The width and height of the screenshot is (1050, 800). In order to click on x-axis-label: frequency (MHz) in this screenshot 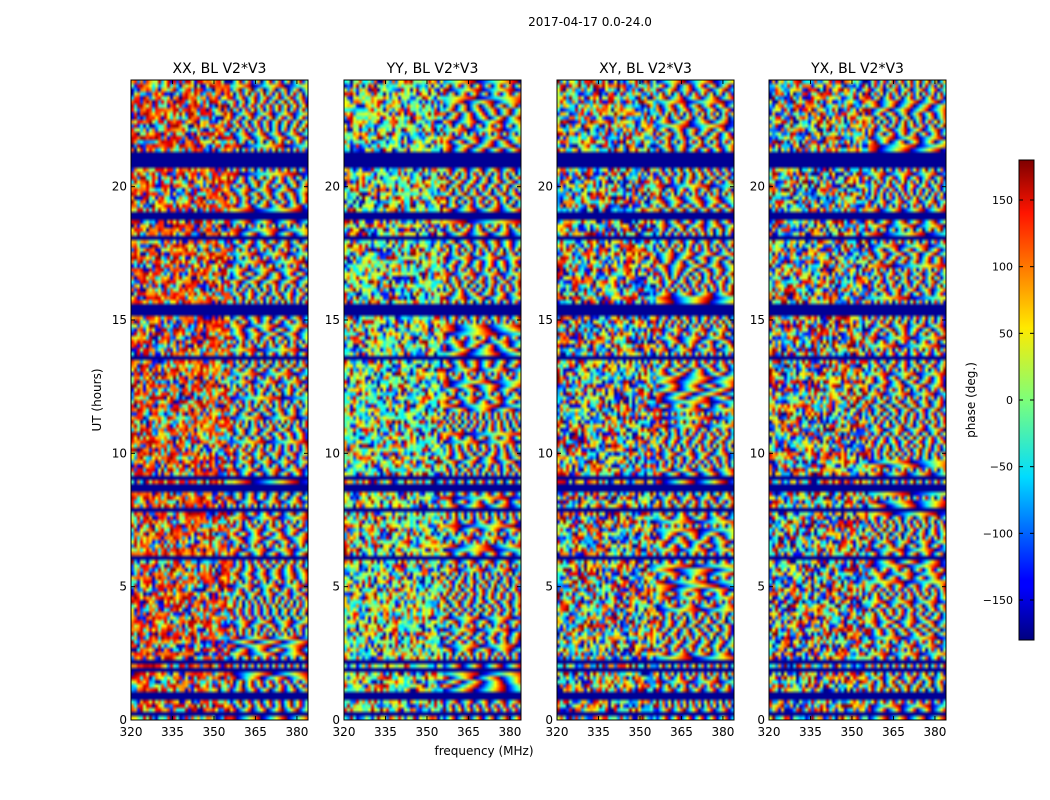, I will do `click(483, 751)`.